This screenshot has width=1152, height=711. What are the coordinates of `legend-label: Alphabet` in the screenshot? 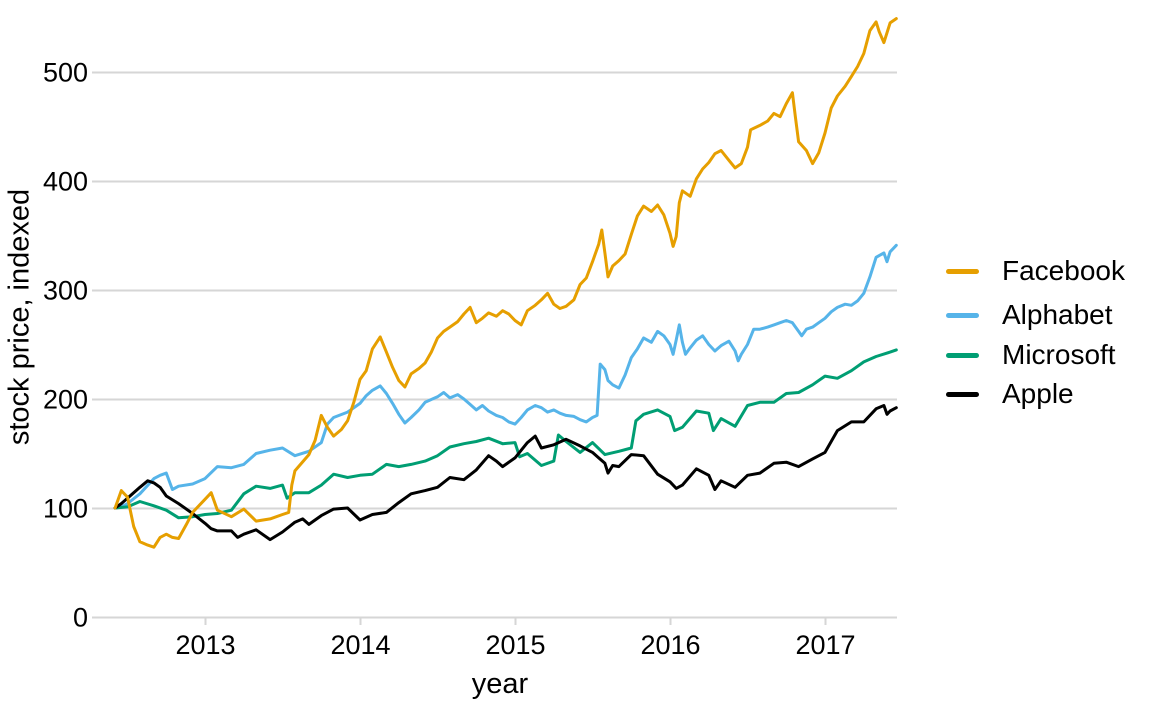 It's located at (1057, 314).